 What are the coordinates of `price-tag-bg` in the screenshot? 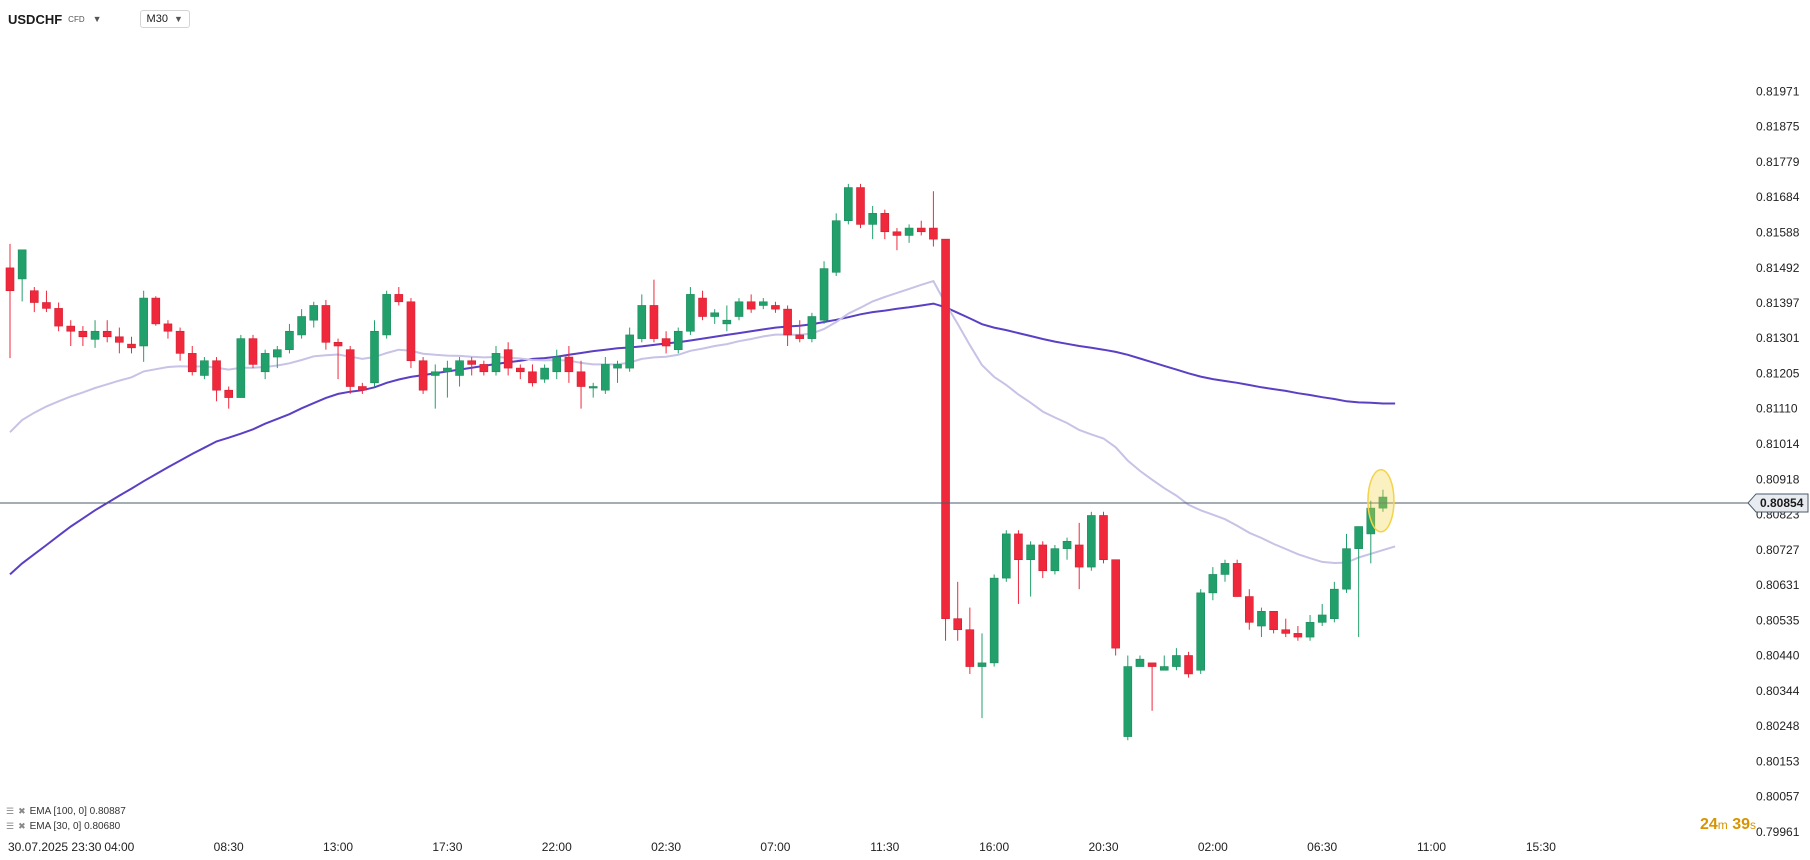 It's located at (1778, 503).